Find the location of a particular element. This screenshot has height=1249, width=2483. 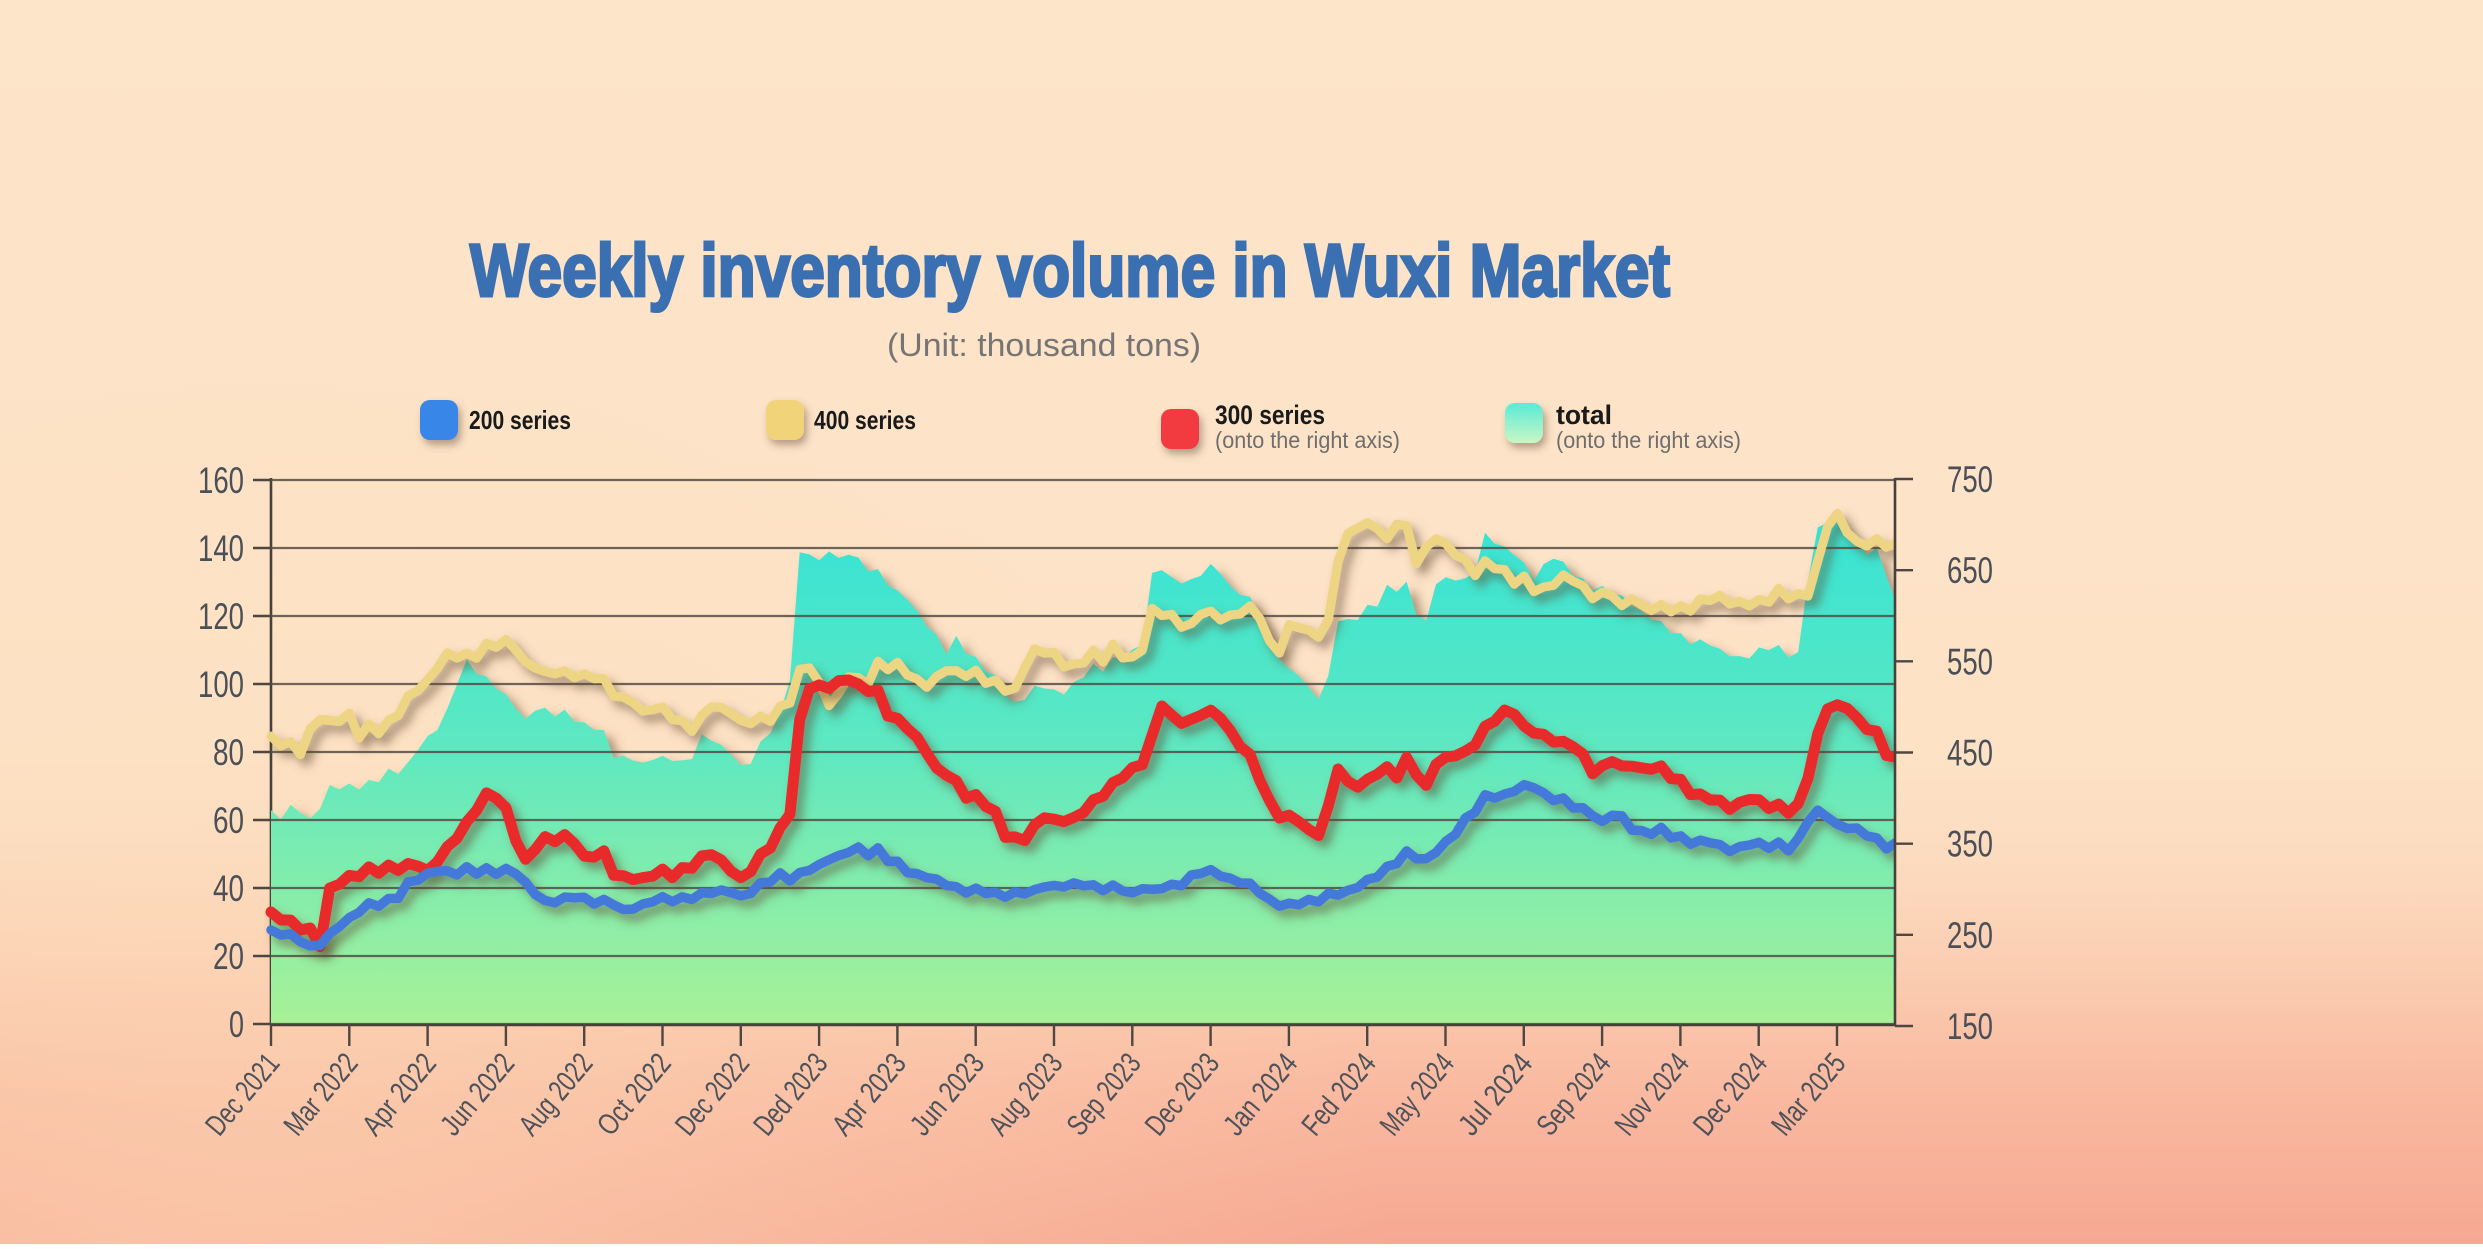

svg-text: (Unit: thousand tons) is located at coordinates (1044, 345).